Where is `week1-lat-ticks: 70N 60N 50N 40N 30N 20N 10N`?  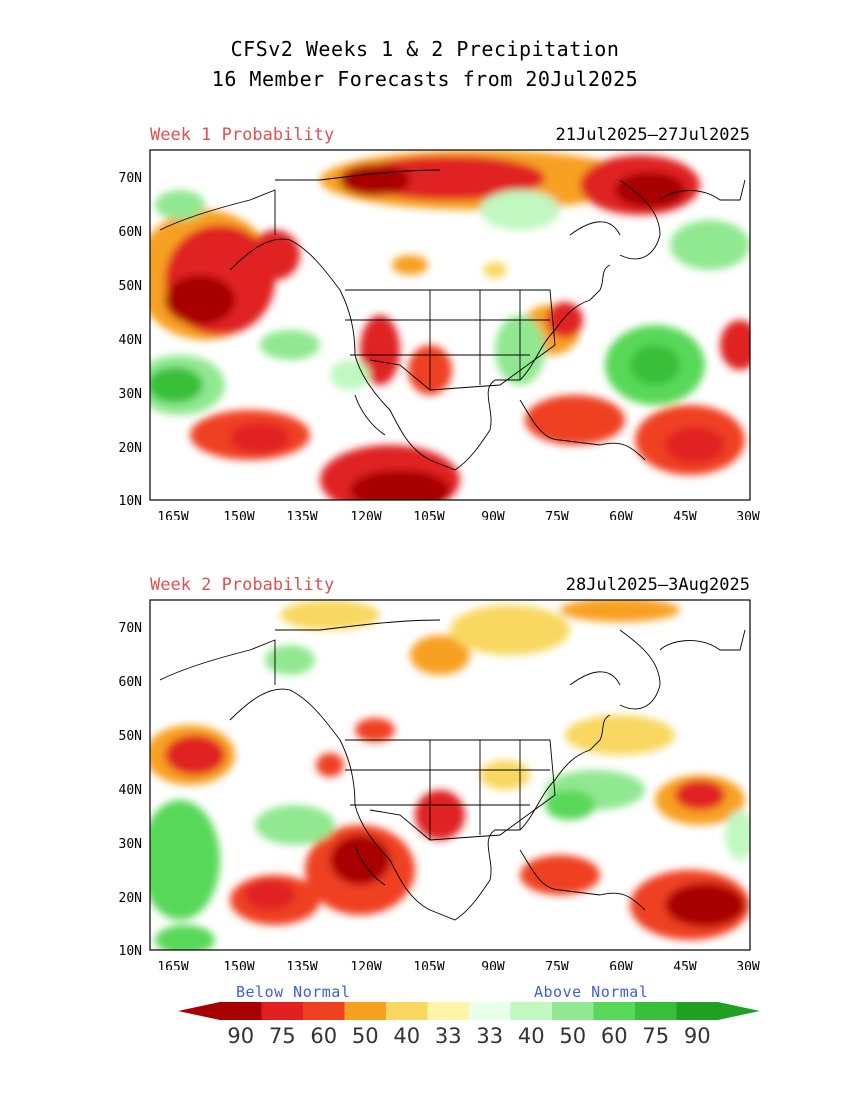
week1-lat-ticks: 70N 60N 50N 40N 30N 20N 10N is located at coordinates (130, 340).